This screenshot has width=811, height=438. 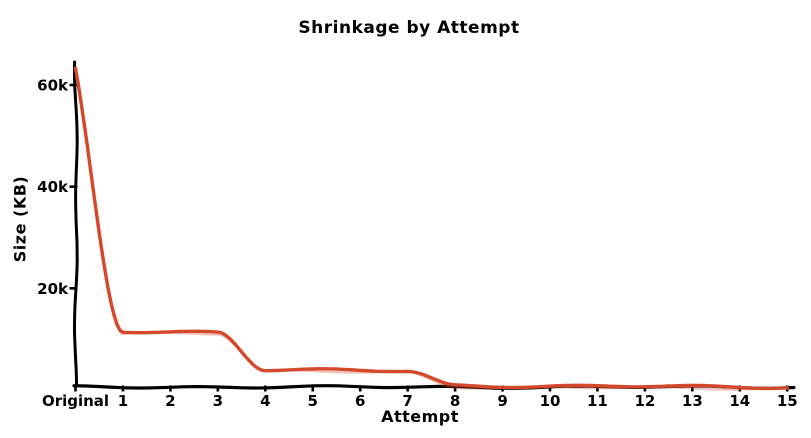 I want to click on x-tick-label: 3, so click(x=218, y=401).